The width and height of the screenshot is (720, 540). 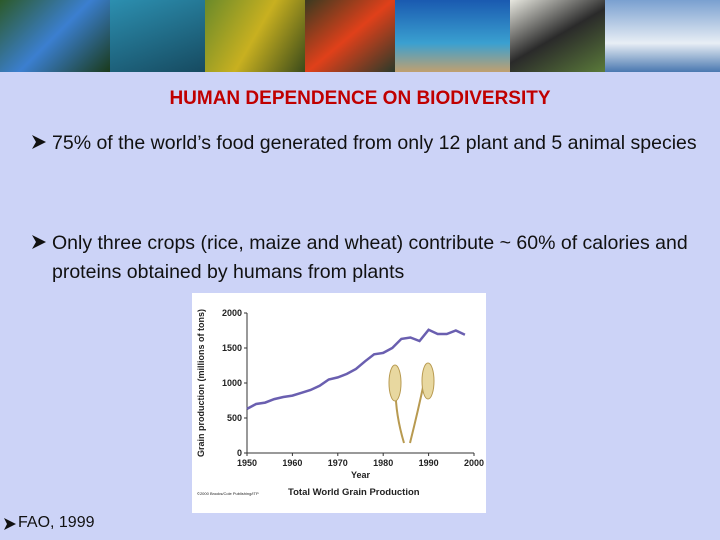 What do you see at coordinates (452, 36) in the screenshot?
I see `photo-reef` at bounding box center [452, 36].